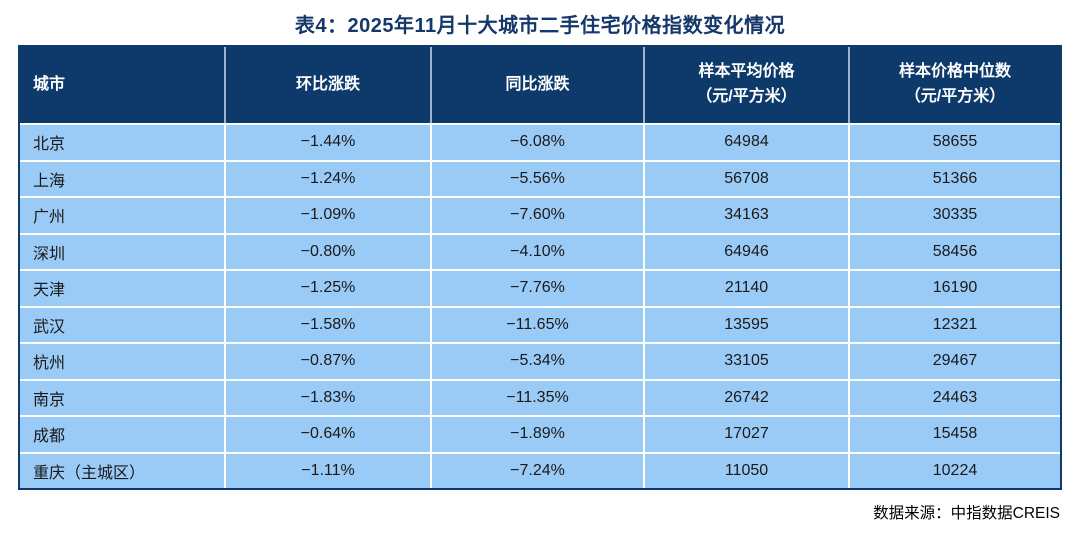 This screenshot has width=1080, height=551. I want to click on yoy-change-cell: −6.08%, so click(536, 141).